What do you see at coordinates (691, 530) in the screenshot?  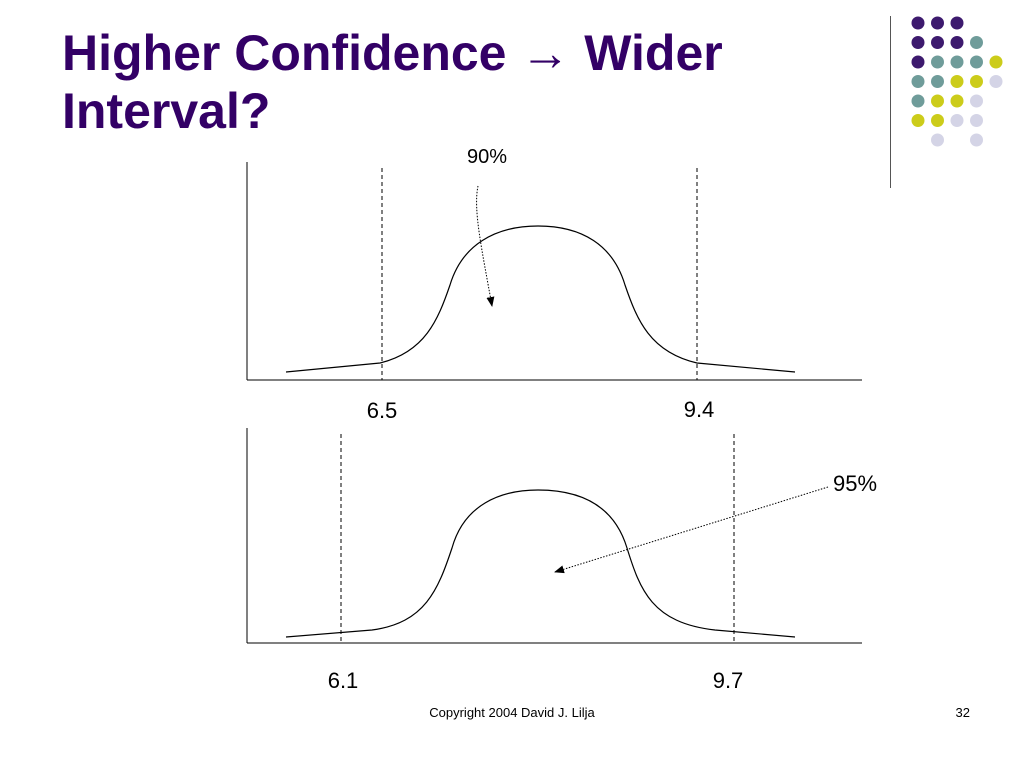 I see `bottom-confidence-arrow` at bounding box center [691, 530].